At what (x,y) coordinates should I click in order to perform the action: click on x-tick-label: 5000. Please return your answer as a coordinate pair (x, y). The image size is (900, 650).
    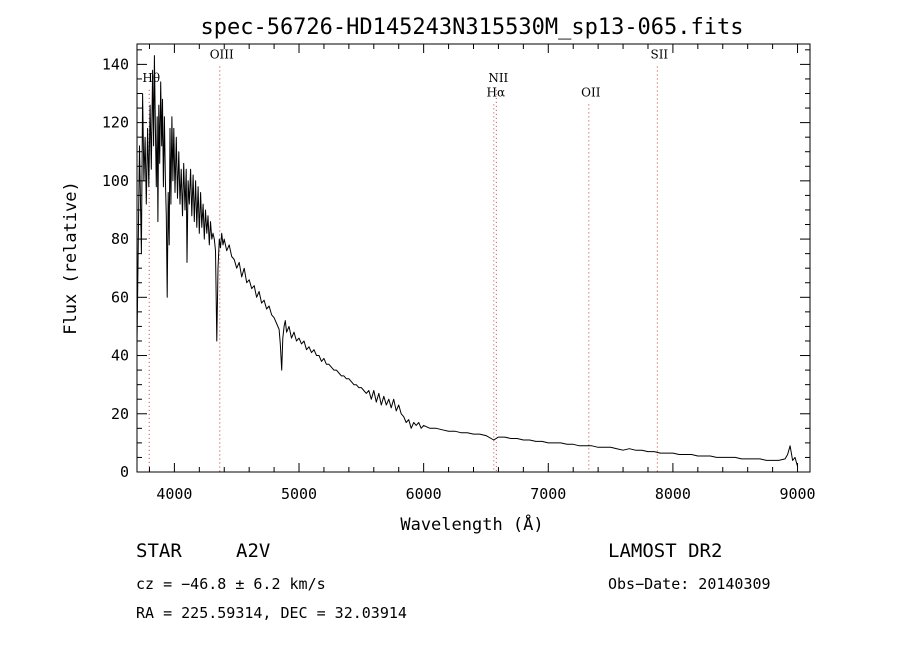
    Looking at the image, I should click on (299, 494).